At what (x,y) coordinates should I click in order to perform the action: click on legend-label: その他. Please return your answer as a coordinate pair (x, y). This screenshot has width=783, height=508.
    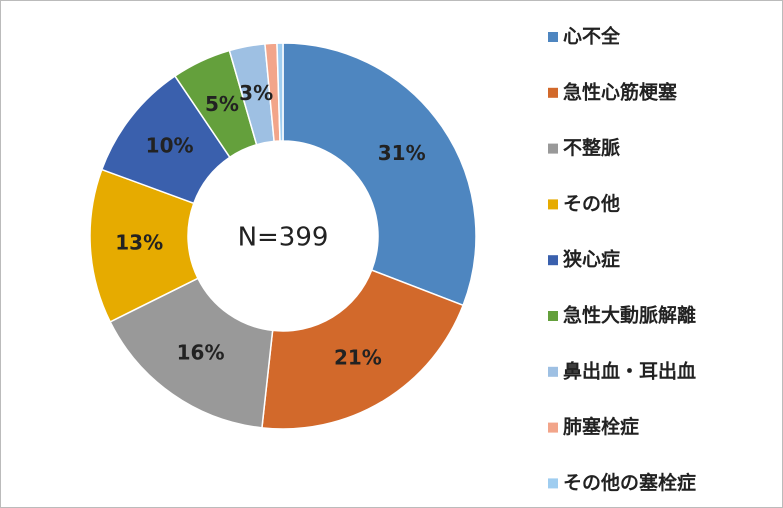
    Looking at the image, I should click on (591, 203).